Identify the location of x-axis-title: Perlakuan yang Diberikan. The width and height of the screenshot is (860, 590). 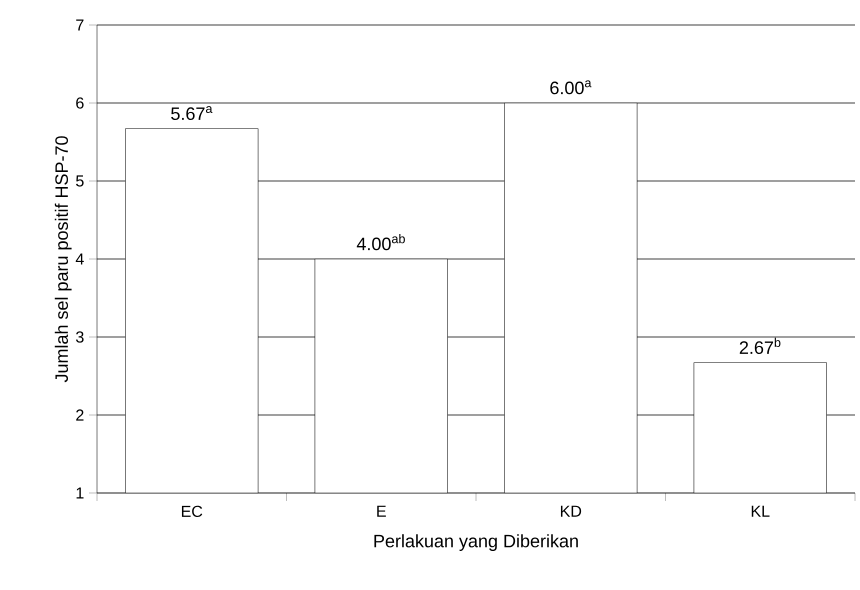
(476, 542).